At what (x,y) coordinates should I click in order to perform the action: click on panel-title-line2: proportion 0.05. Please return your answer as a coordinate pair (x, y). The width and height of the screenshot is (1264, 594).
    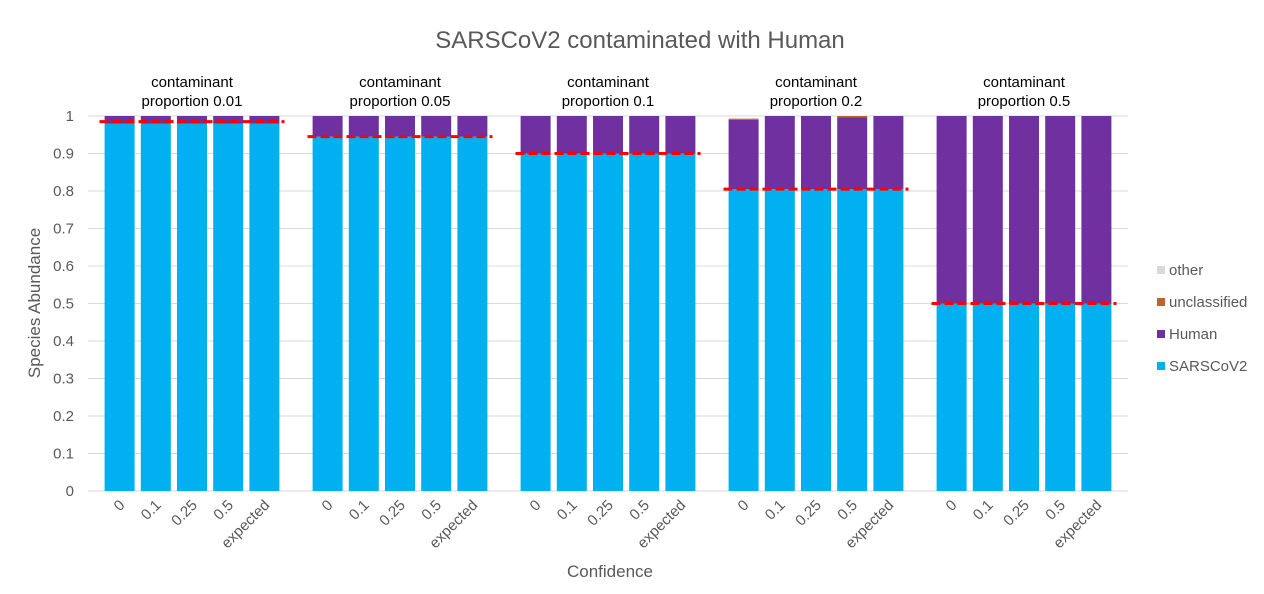
    Looking at the image, I should click on (400, 101).